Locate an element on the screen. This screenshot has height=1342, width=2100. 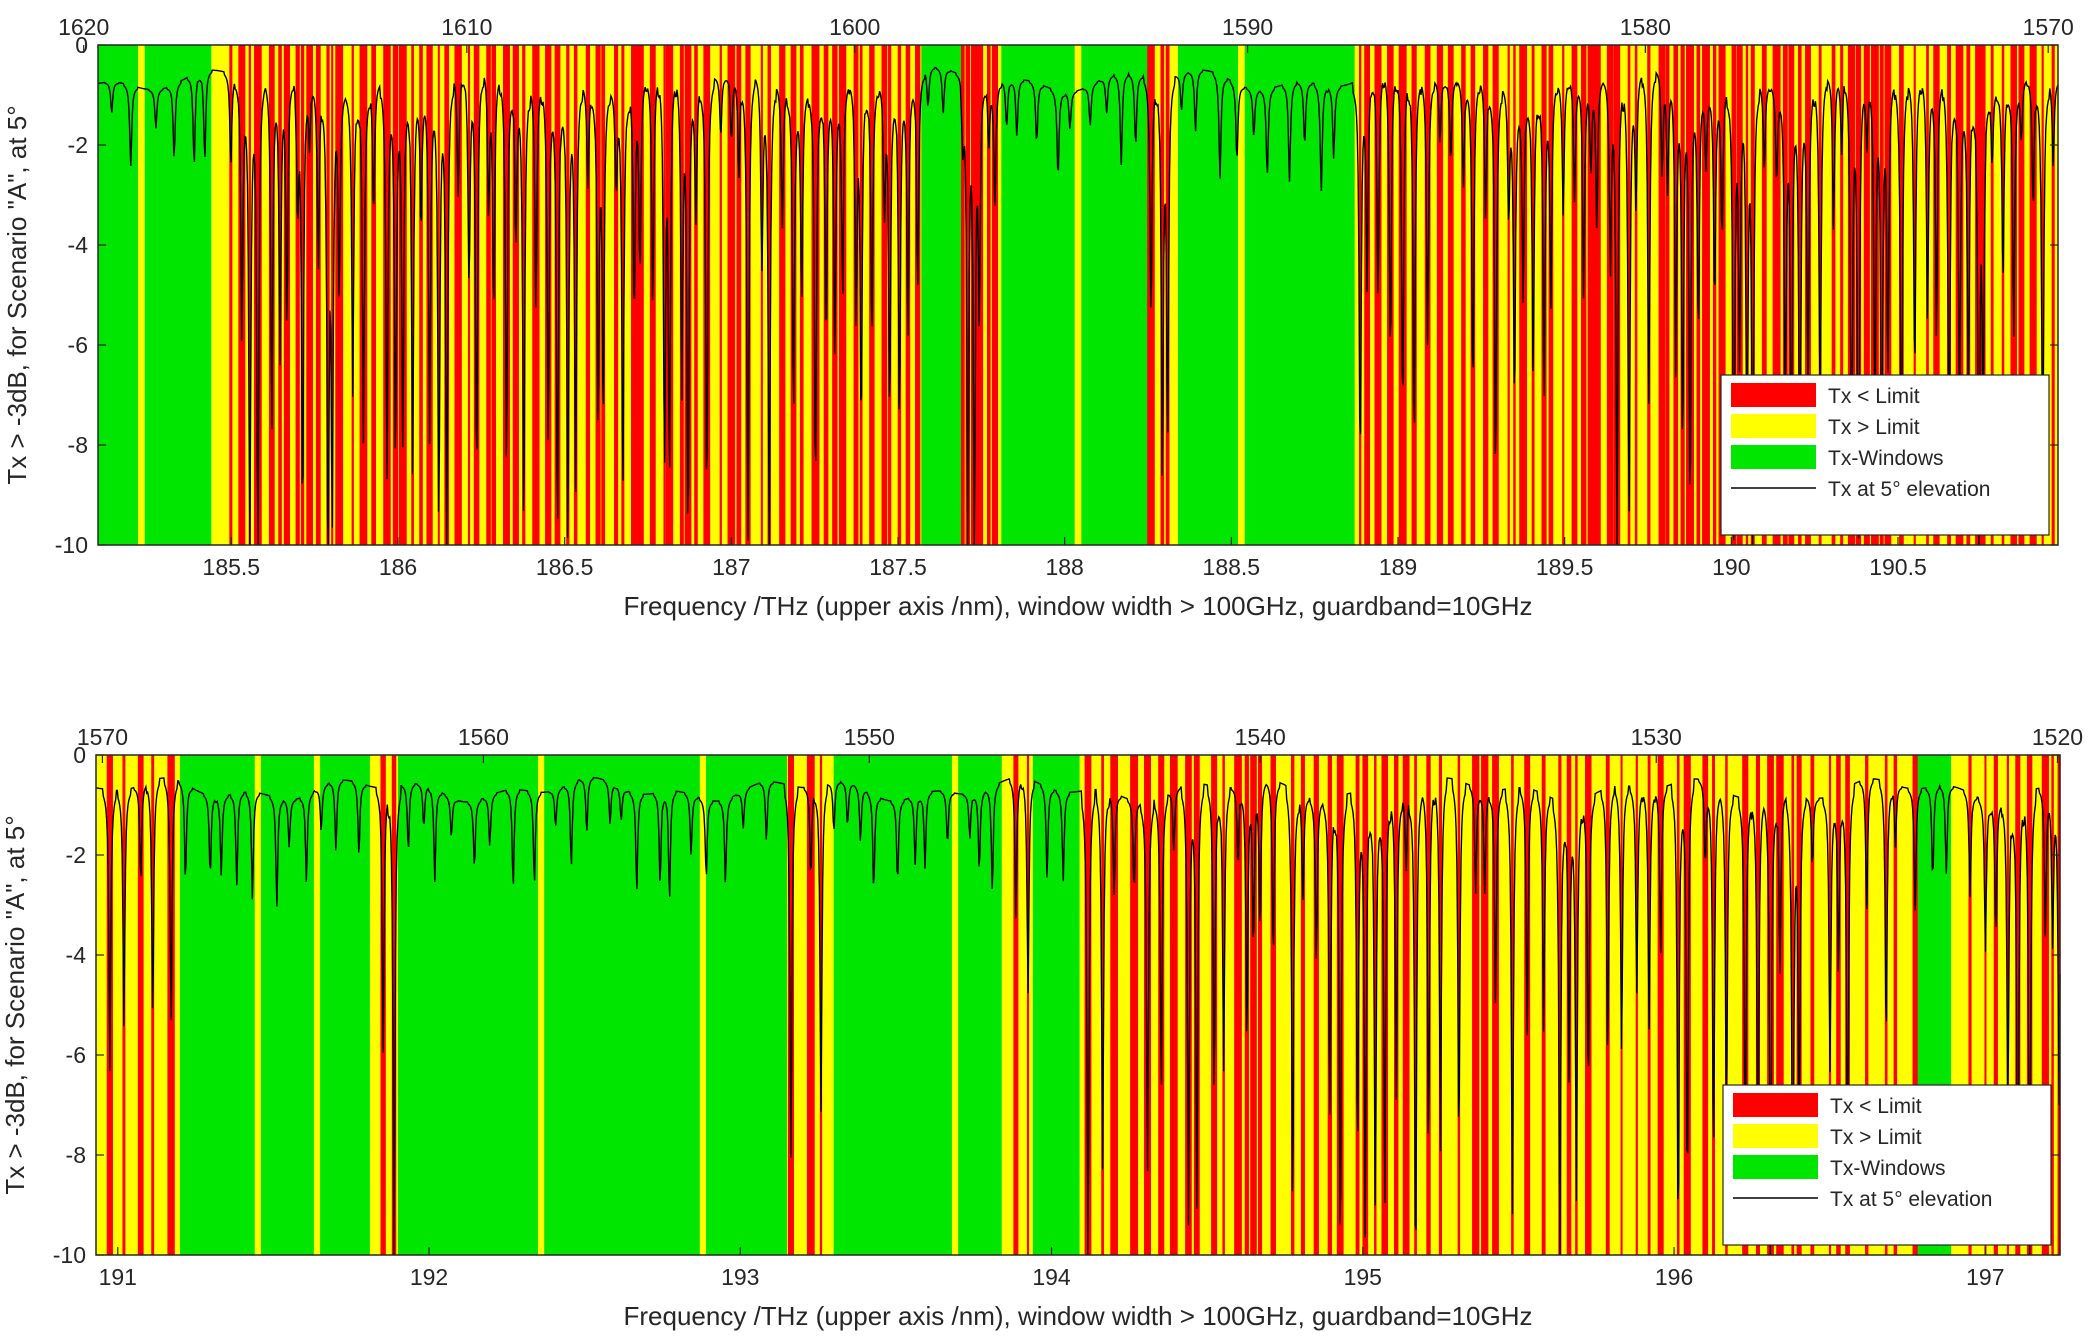
x-tick-label: 190.5 is located at coordinates (1898, 567).